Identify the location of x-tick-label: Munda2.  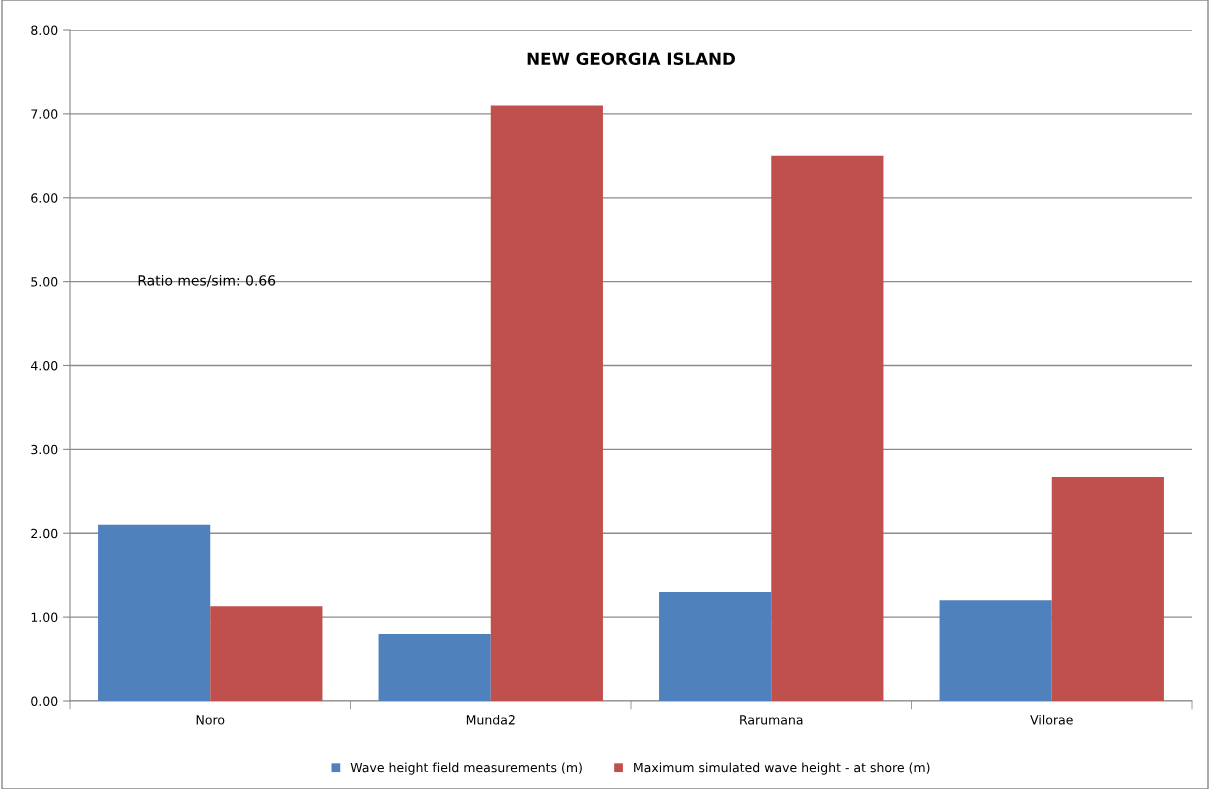
(490, 719).